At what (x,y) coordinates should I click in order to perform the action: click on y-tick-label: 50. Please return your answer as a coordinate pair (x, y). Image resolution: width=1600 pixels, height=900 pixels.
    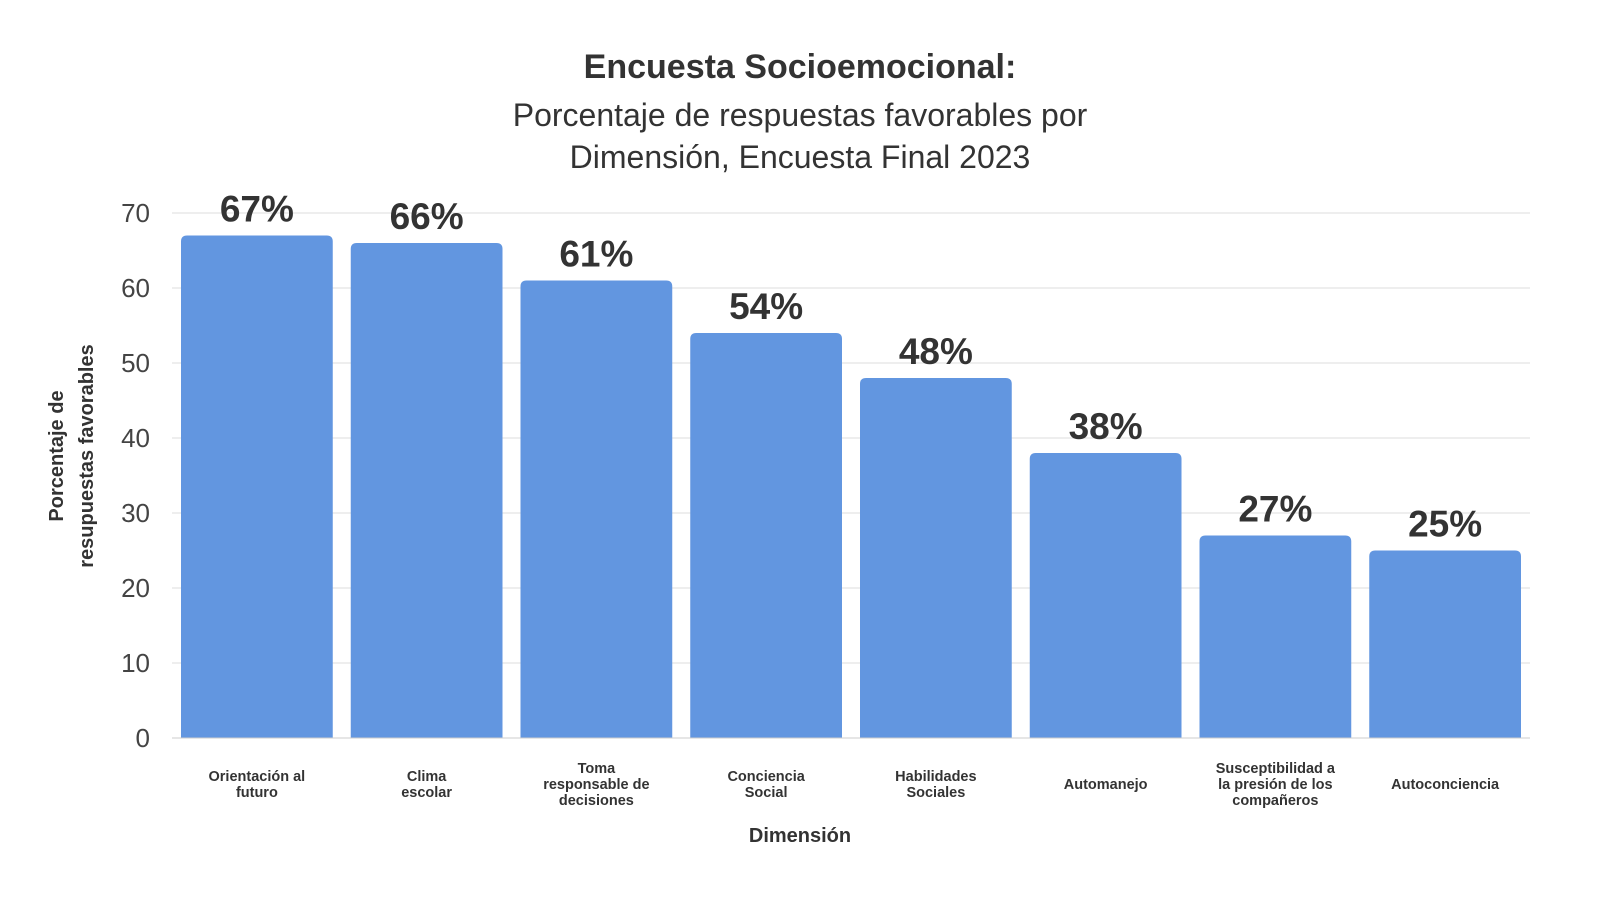
    Looking at the image, I should click on (135, 363).